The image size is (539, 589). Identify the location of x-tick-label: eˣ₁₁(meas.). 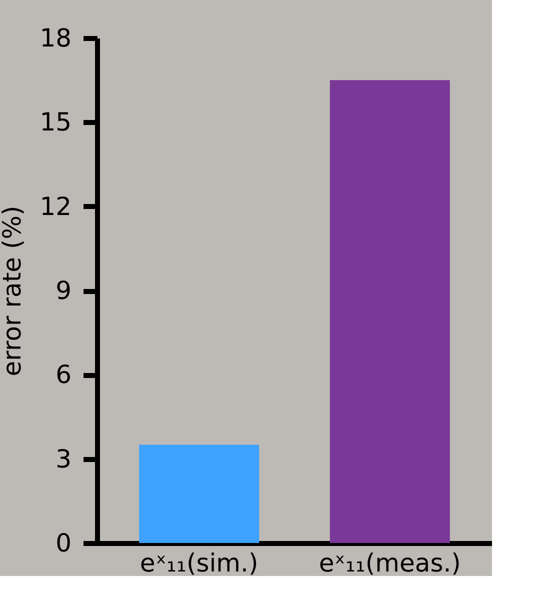
(389, 563).